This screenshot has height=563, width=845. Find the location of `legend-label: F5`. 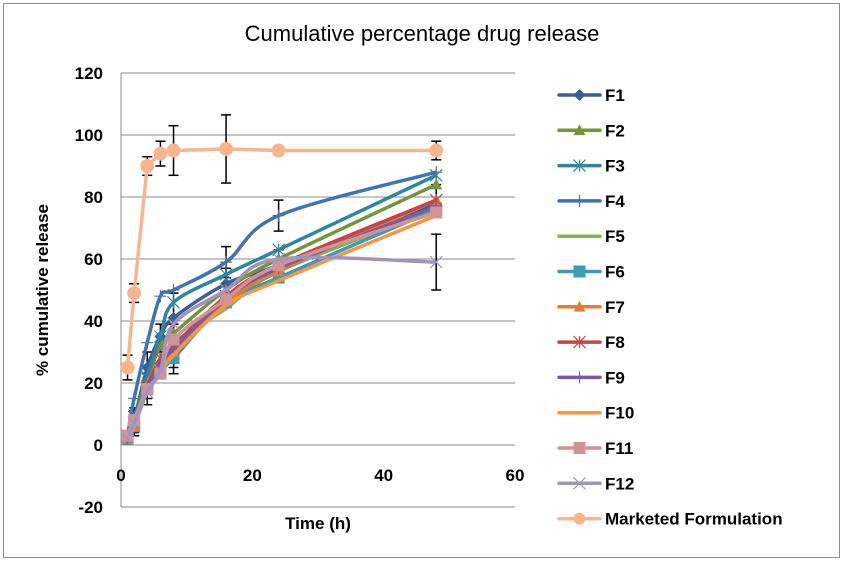

legend-label: F5 is located at coordinates (615, 236).